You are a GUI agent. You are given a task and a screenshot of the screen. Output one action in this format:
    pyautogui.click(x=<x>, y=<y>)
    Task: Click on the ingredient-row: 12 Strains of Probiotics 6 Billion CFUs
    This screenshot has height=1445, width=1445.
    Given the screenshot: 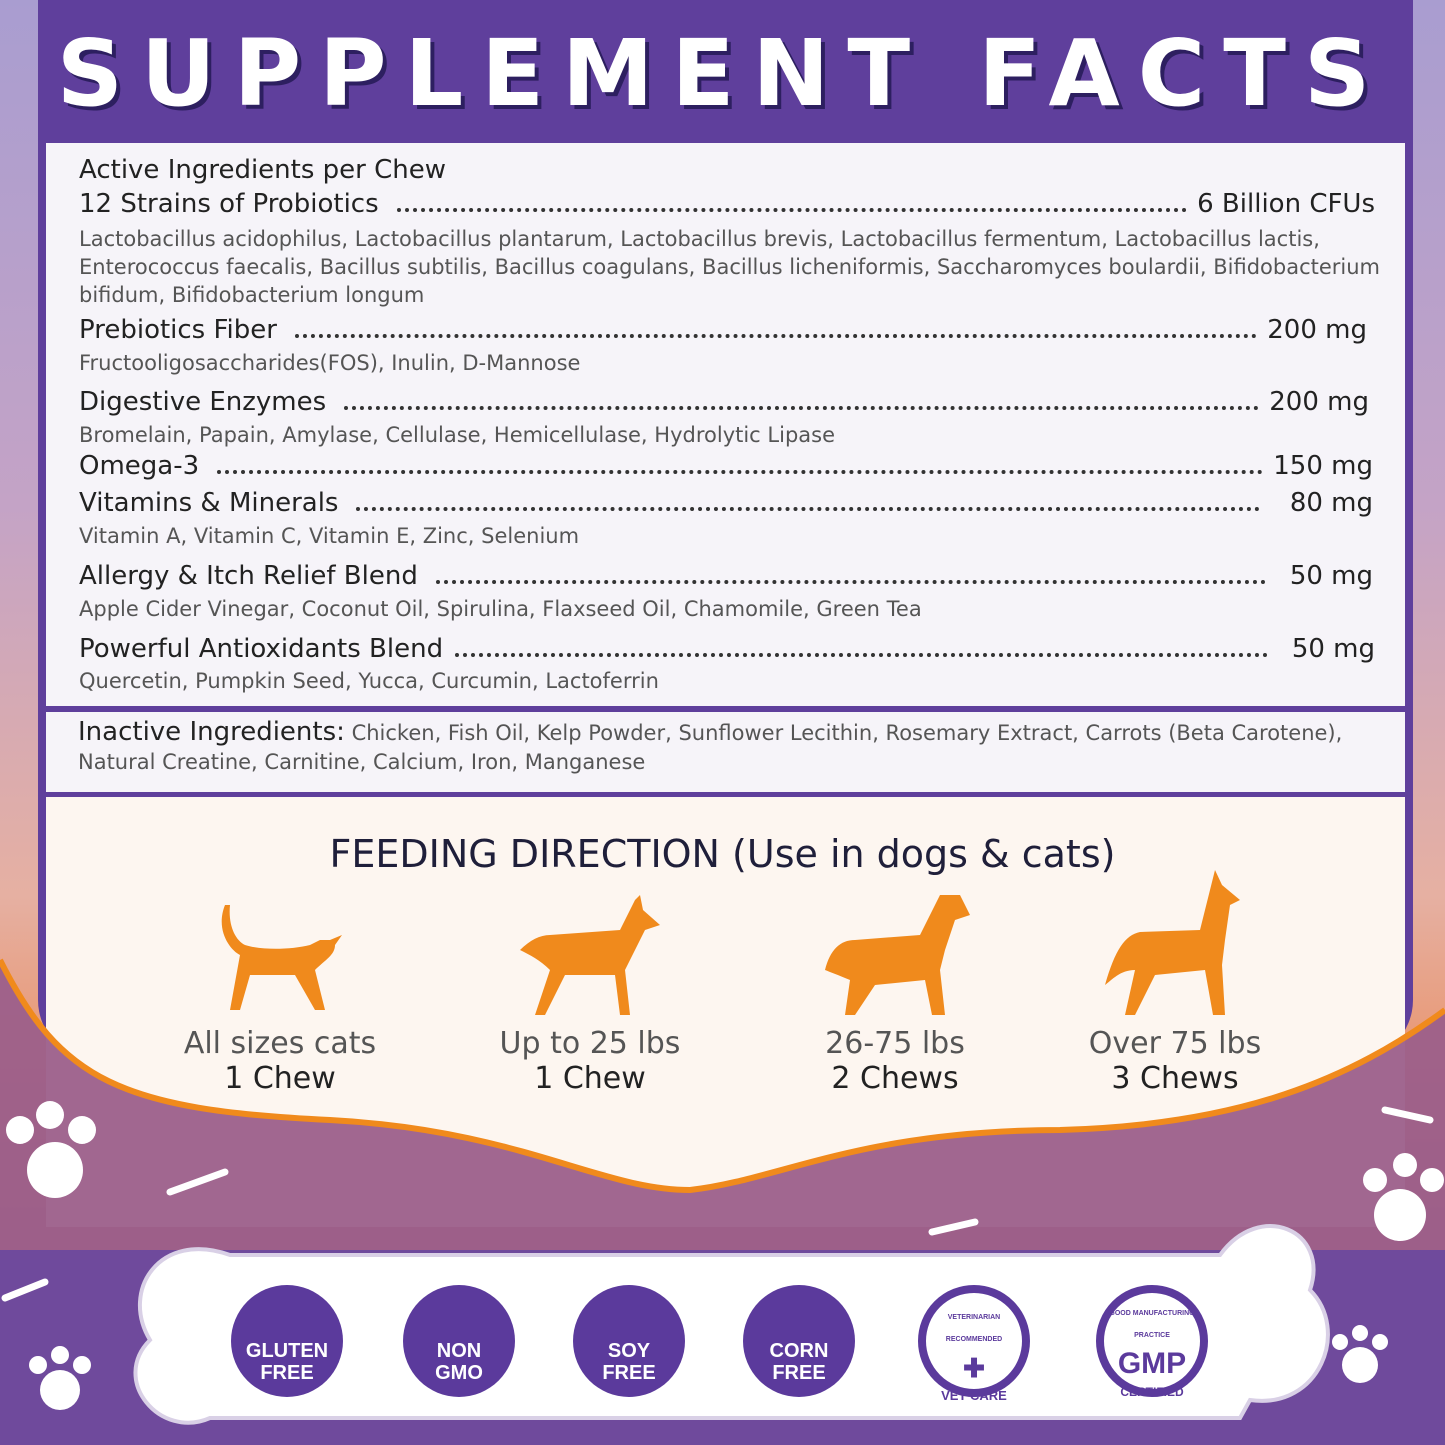 What is the action you would take?
    pyautogui.click(x=727, y=204)
    